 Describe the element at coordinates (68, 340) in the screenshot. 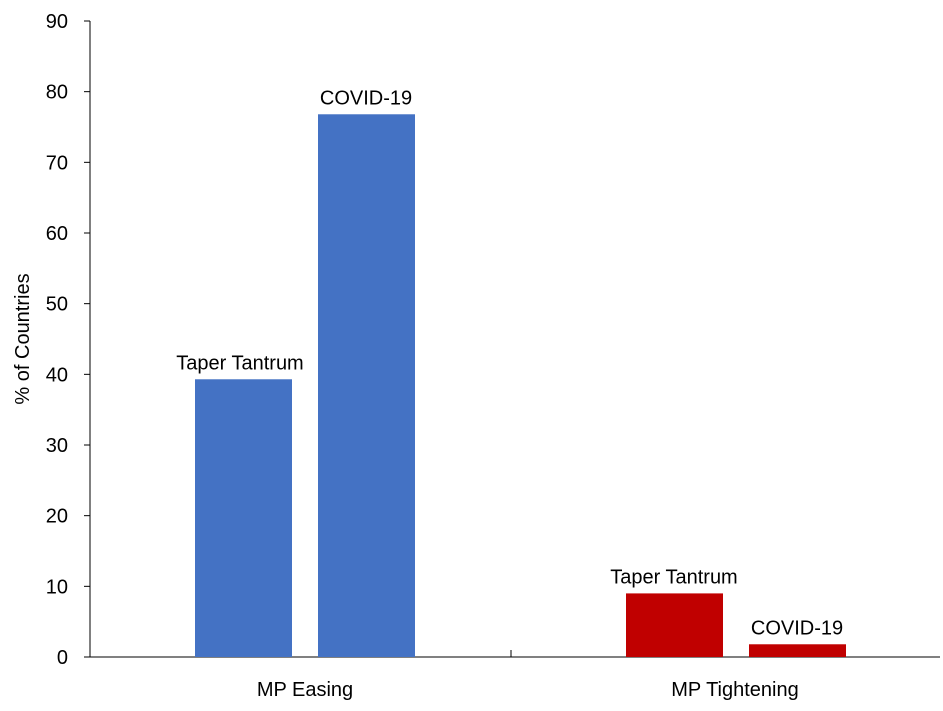

I see `y-axis: 0 10 20 30 40 50 60 70 80 90` at that location.